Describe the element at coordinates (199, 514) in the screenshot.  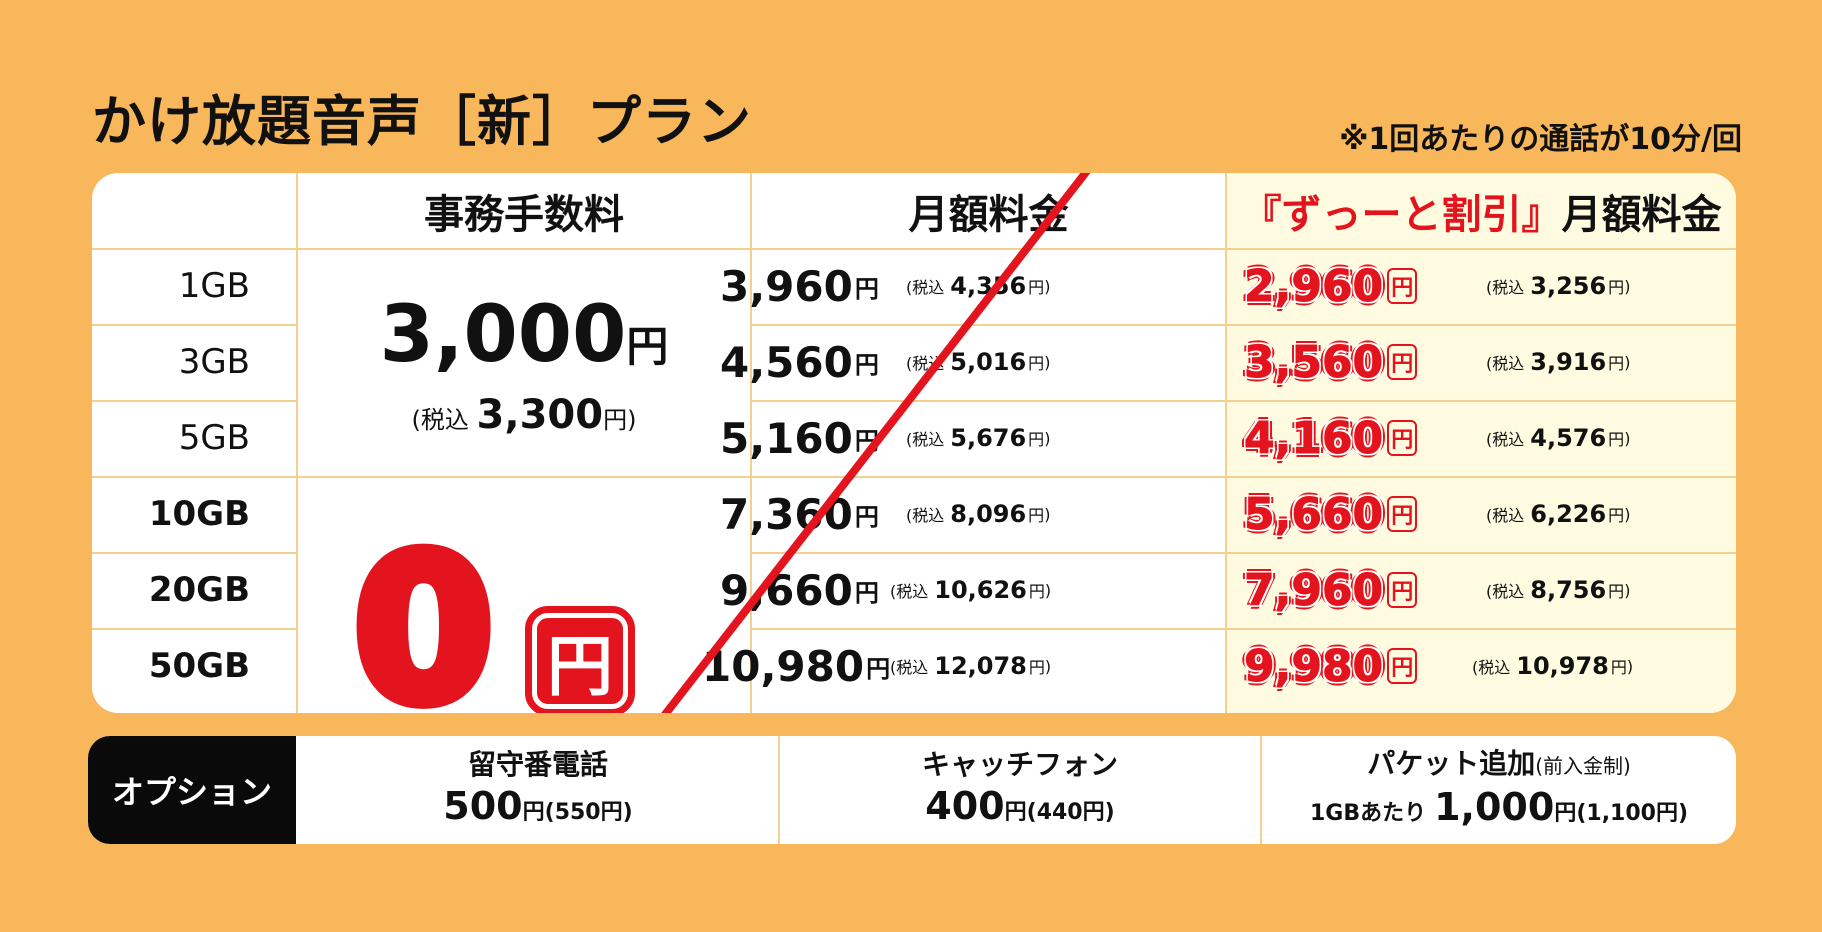
I see `gb-label: 10GB` at that location.